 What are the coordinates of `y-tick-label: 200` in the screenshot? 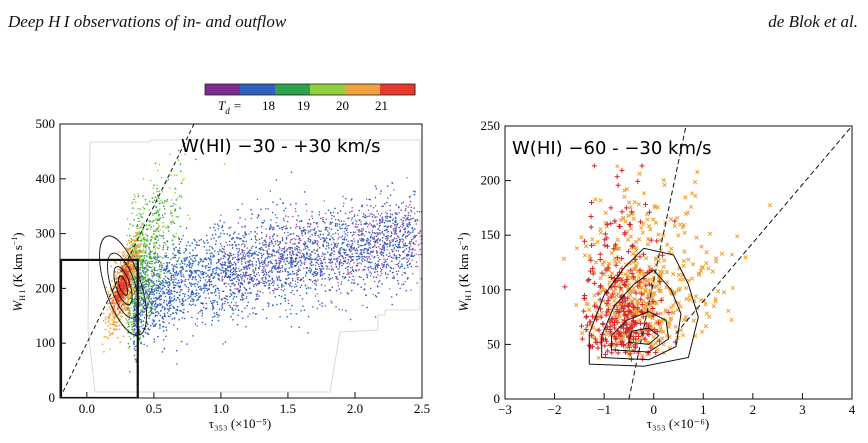 It's located at (46, 287).